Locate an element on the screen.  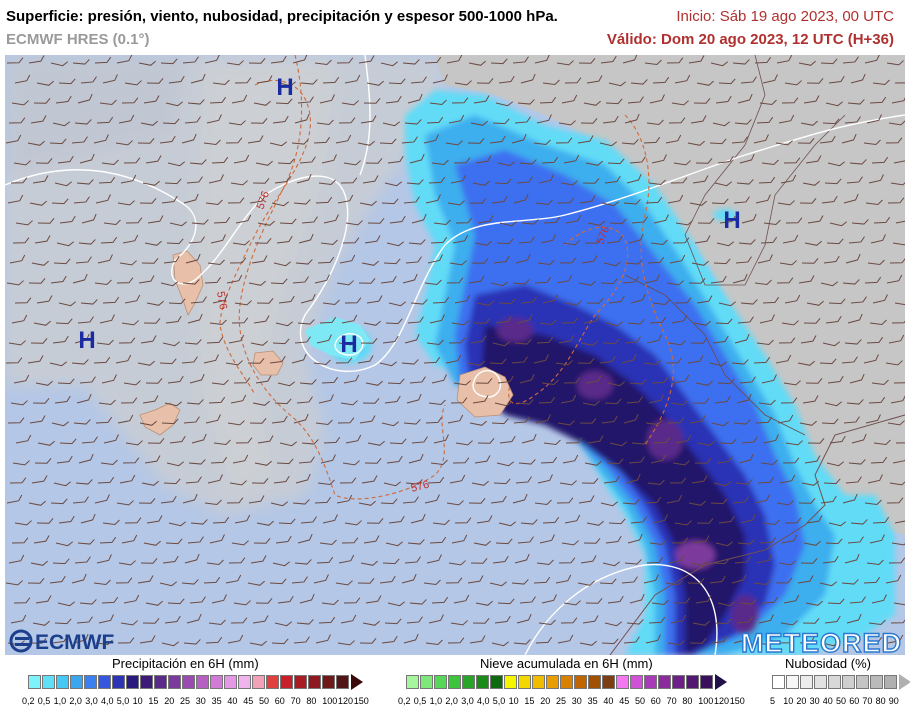
snow-legend-tick: 60 is located at coordinates (655, 701).